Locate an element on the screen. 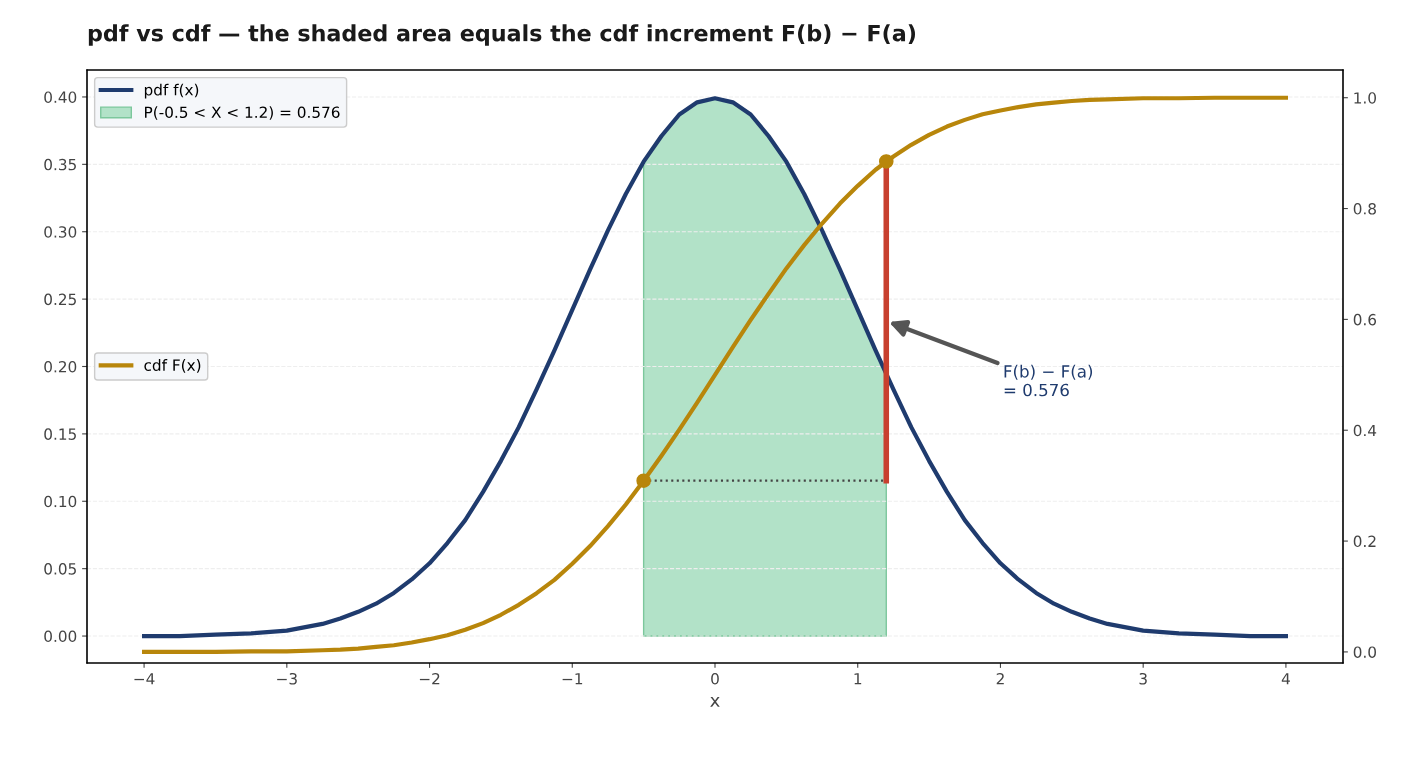 The image size is (1418, 760). x-tick-label: 3 is located at coordinates (1143, 678).